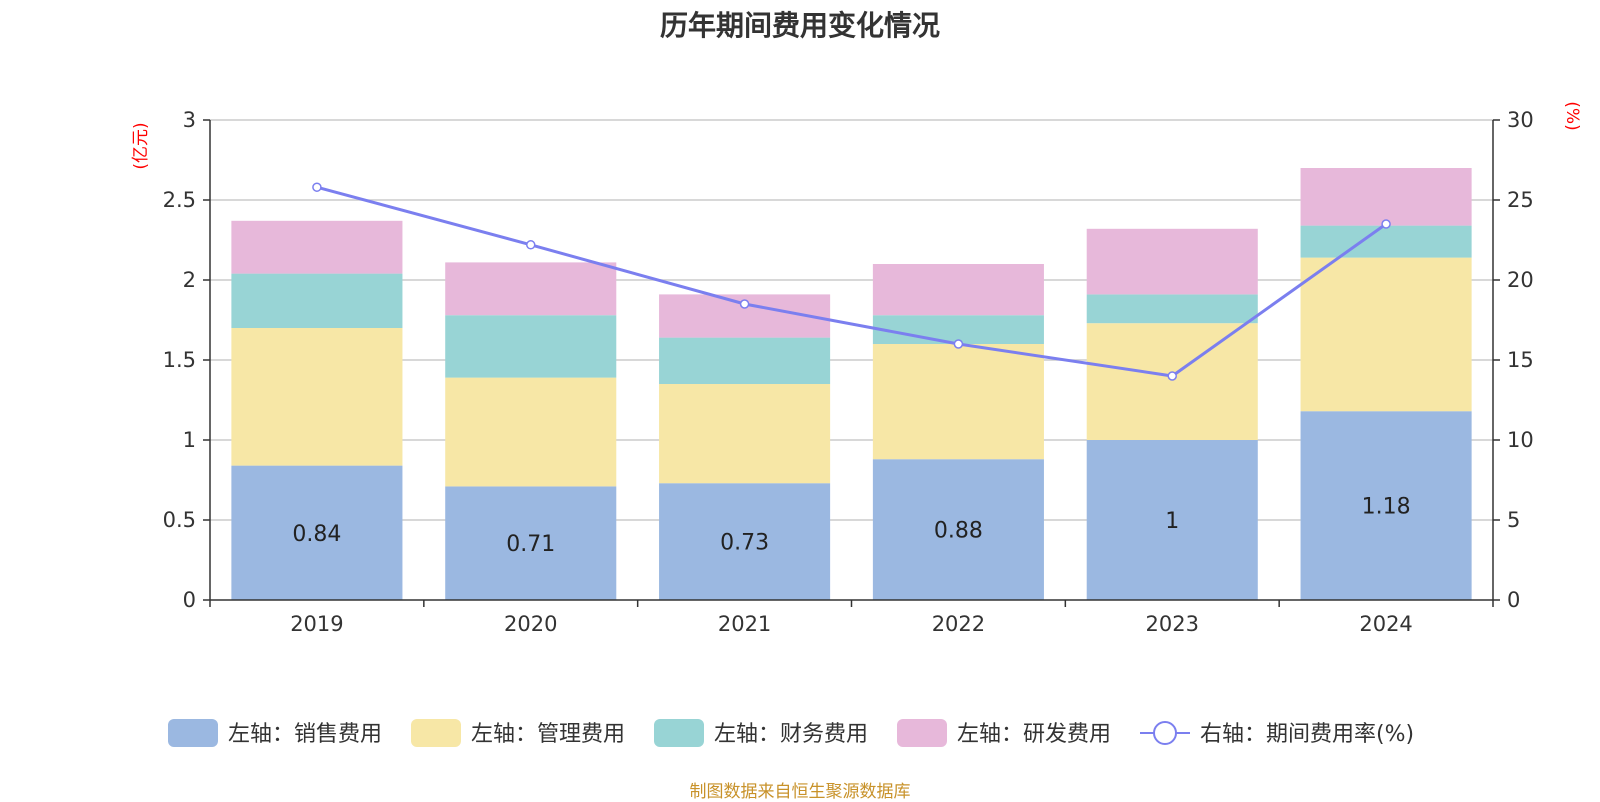 The height and width of the screenshot is (802, 1600). Describe the element at coordinates (851, 526) in the screenshot. I see `data-labels: 0.84 0.71 0.73 0.88 1 1.18` at that location.